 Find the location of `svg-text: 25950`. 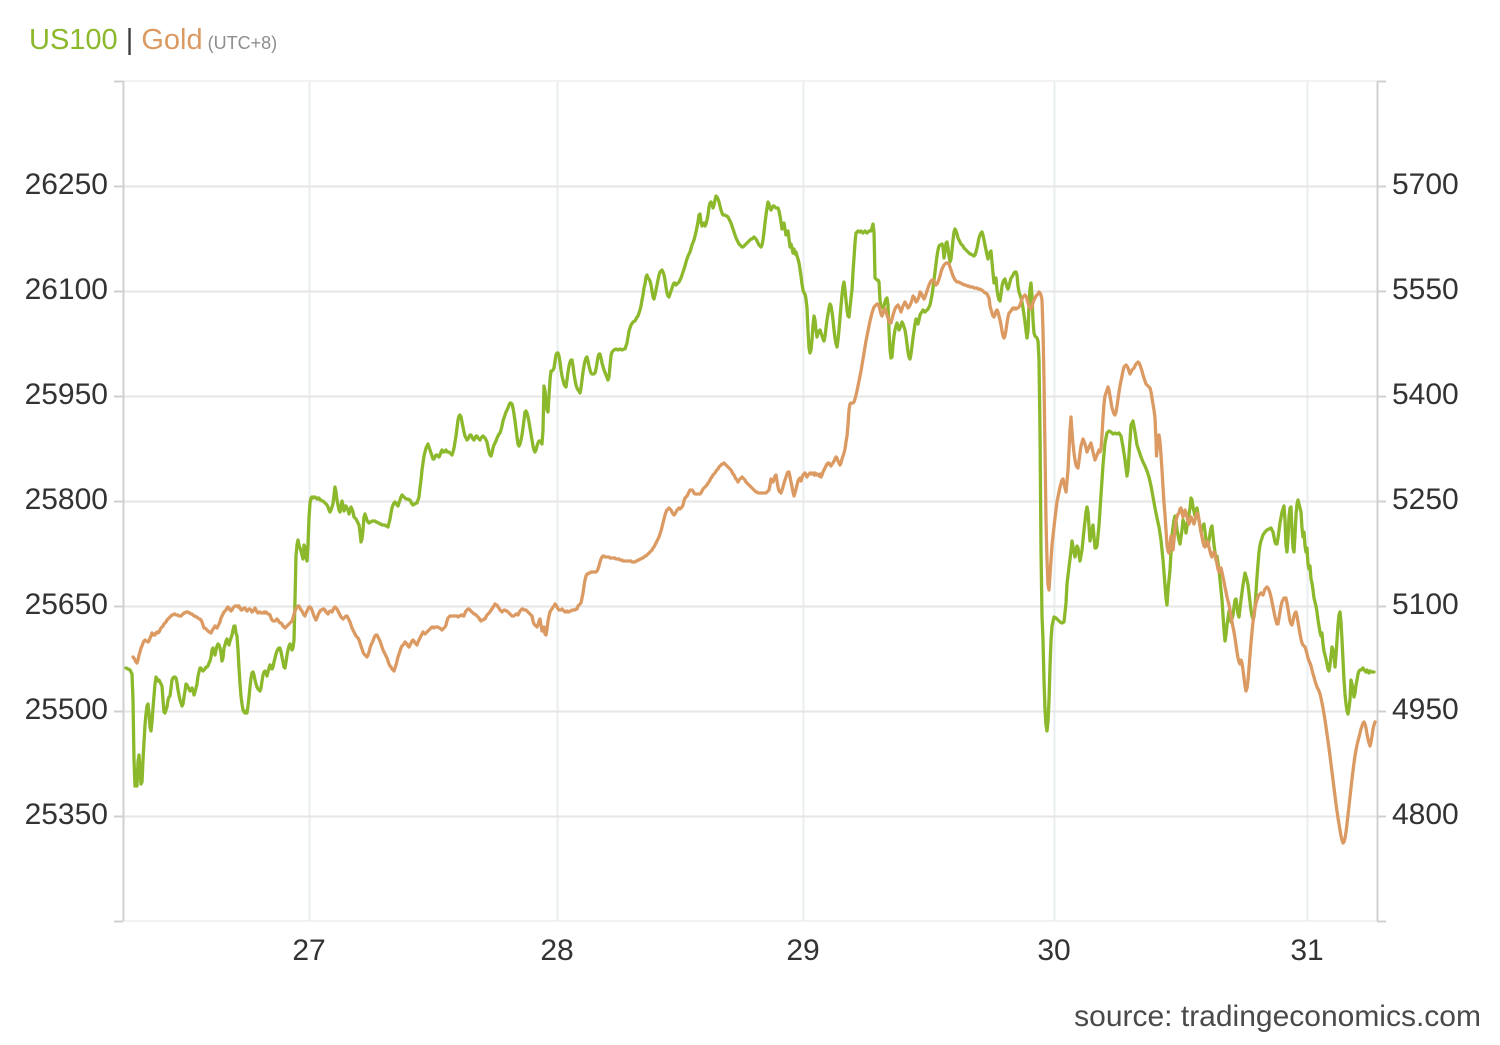

svg-text: 25950 is located at coordinates (66, 394).